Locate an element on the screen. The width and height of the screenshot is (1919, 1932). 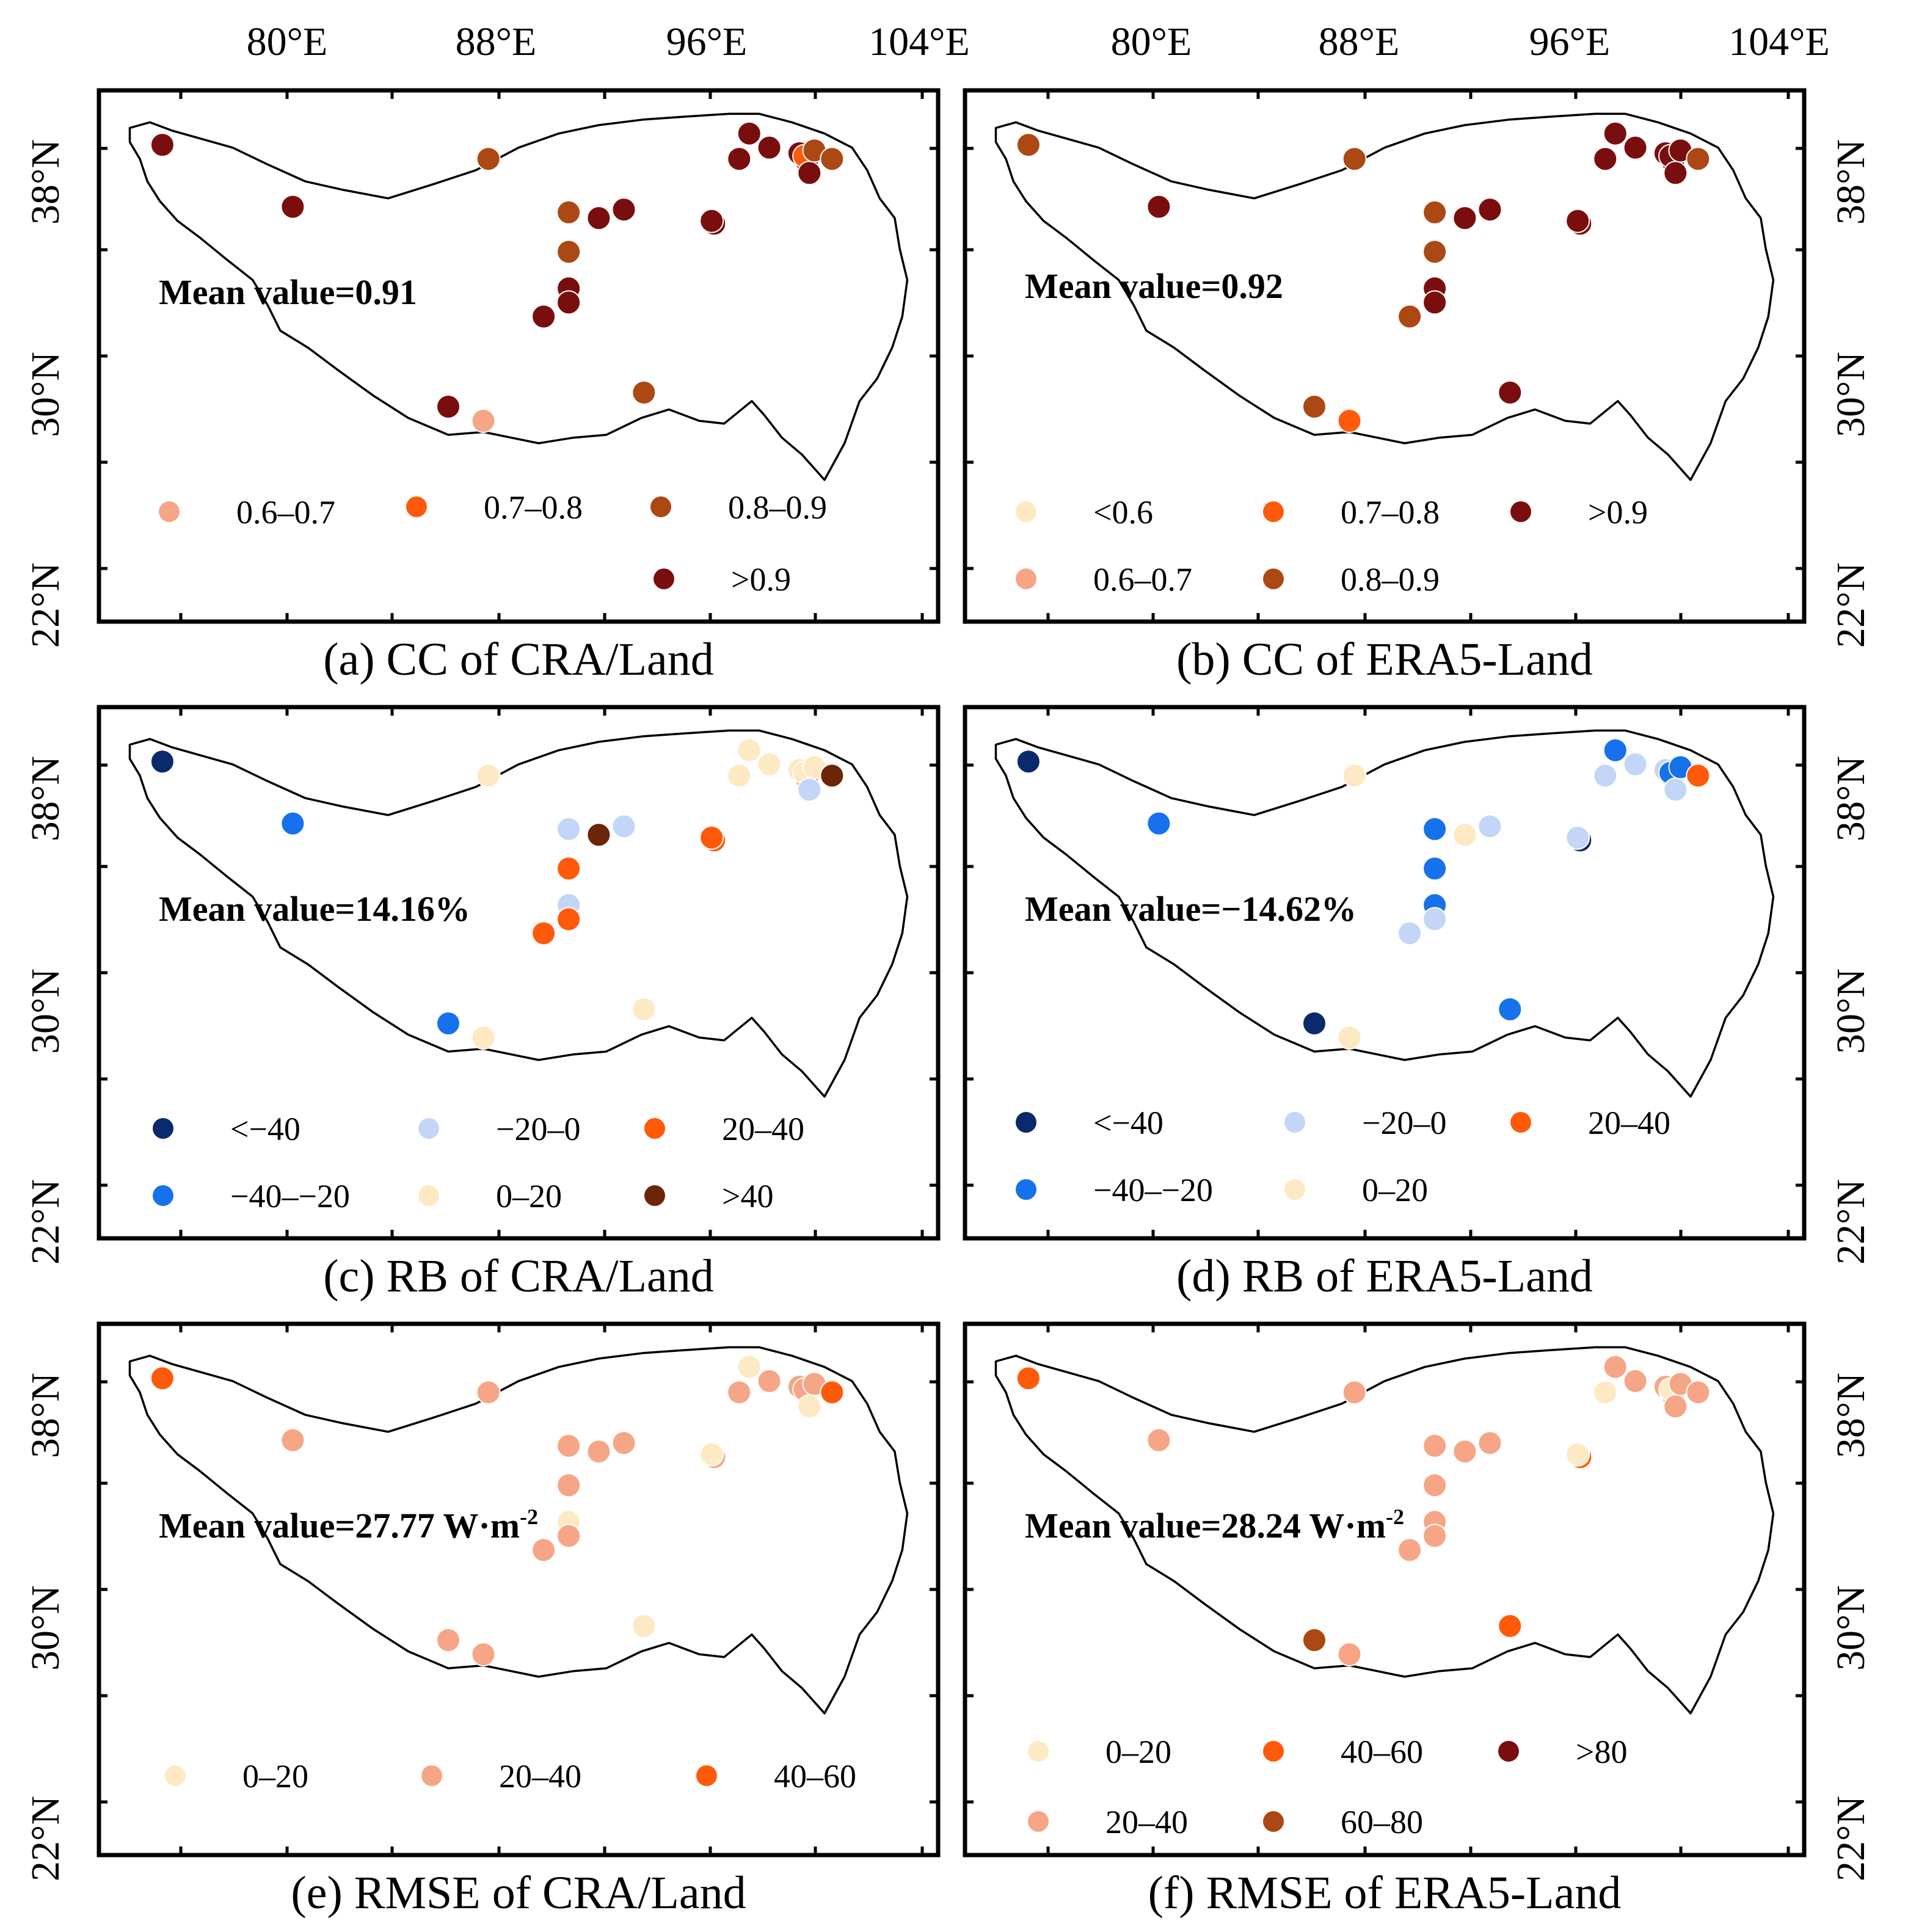
legend-label: <0.6 is located at coordinates (1123, 512).